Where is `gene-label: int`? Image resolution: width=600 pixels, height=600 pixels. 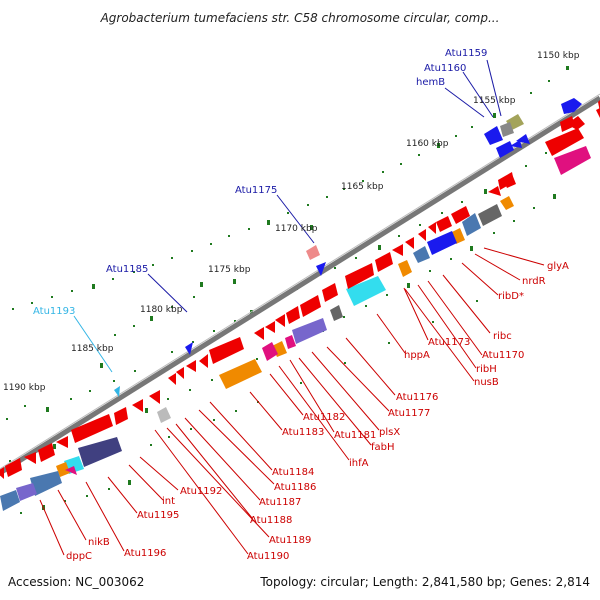 gene-label: int is located at coordinates (168, 501).